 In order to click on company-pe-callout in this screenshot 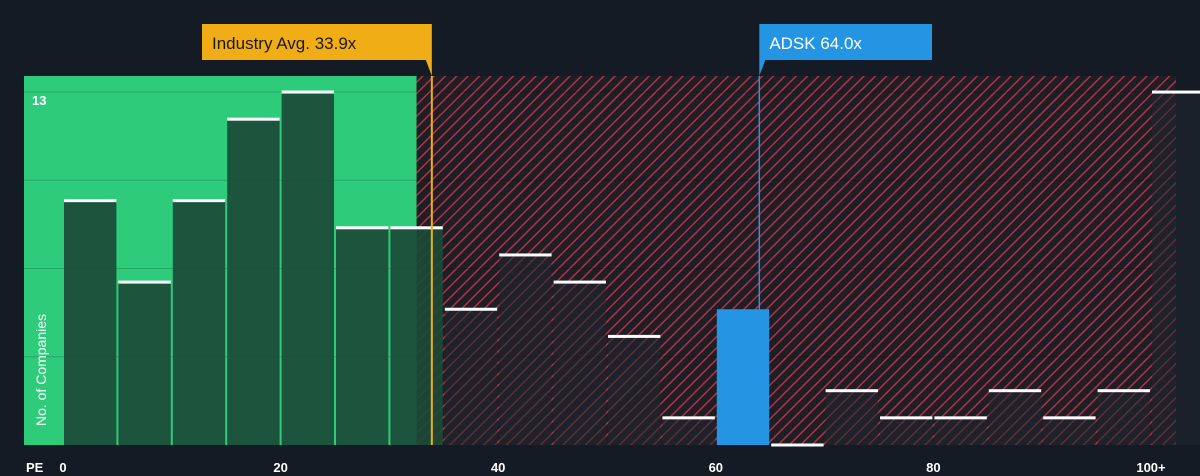, I will do `click(845, 50)`.